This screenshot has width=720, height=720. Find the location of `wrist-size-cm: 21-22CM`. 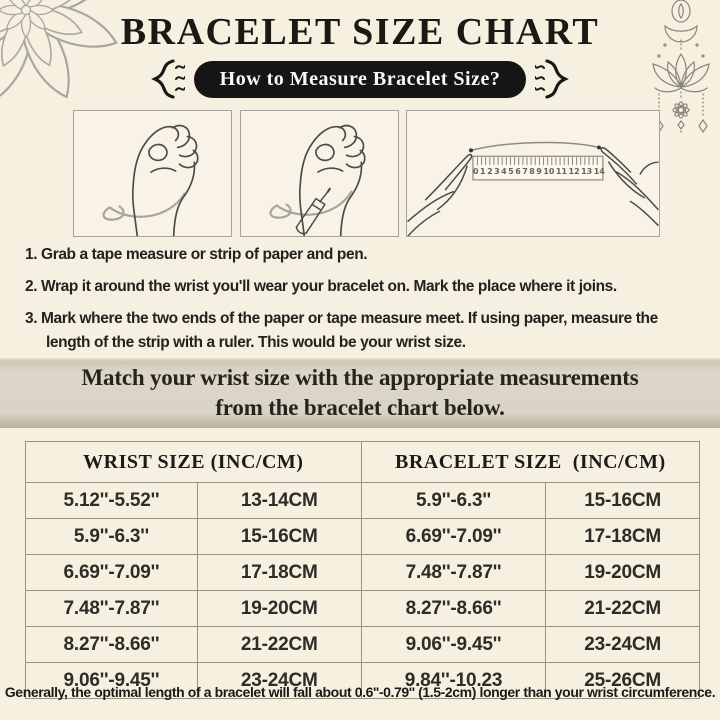

wrist-size-cm: 21-22CM is located at coordinates (279, 644).